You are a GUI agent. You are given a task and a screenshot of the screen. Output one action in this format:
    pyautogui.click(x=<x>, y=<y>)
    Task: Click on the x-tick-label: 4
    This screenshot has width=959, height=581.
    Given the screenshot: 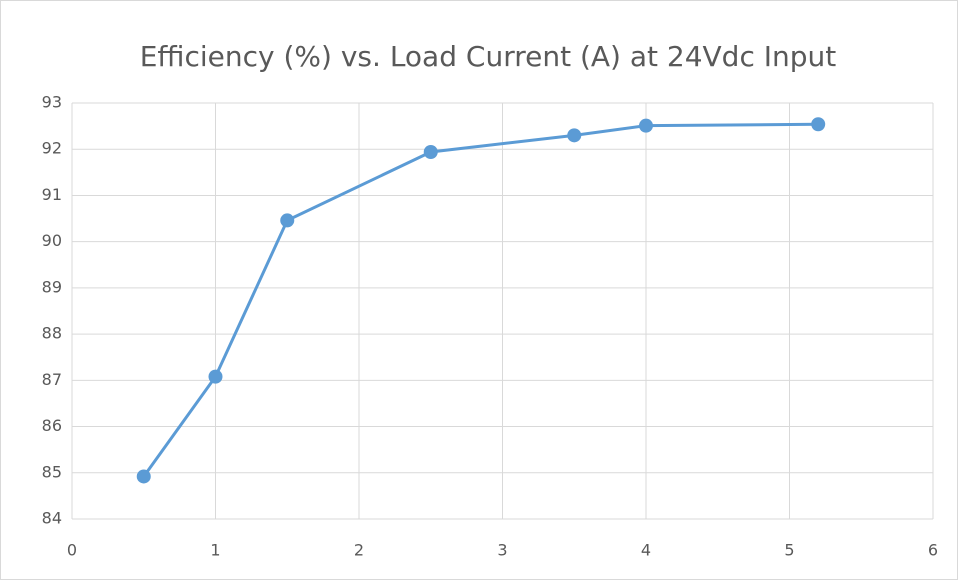 What is the action you would take?
    pyautogui.click(x=646, y=550)
    